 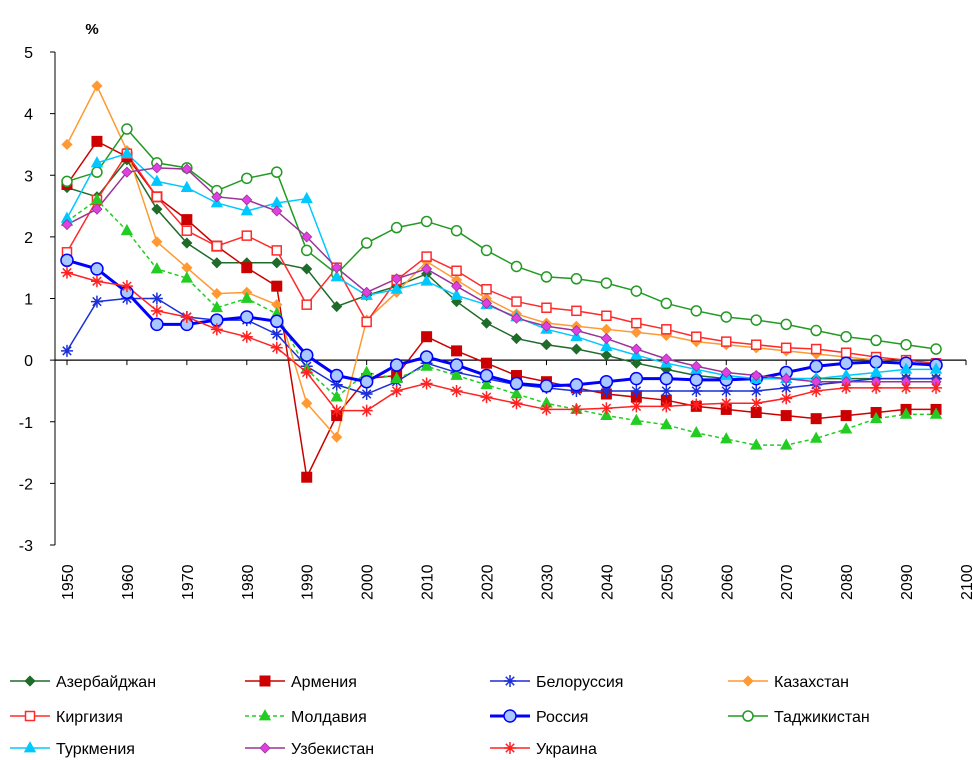 I want to click on legend-label: Россия, so click(x=562, y=717).